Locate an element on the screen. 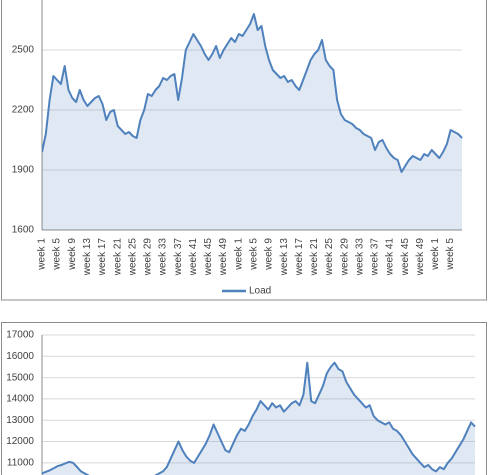 Image resolution: width=489 pixels, height=475 pixels. y-tick-label: 2200 is located at coordinates (23, 110).